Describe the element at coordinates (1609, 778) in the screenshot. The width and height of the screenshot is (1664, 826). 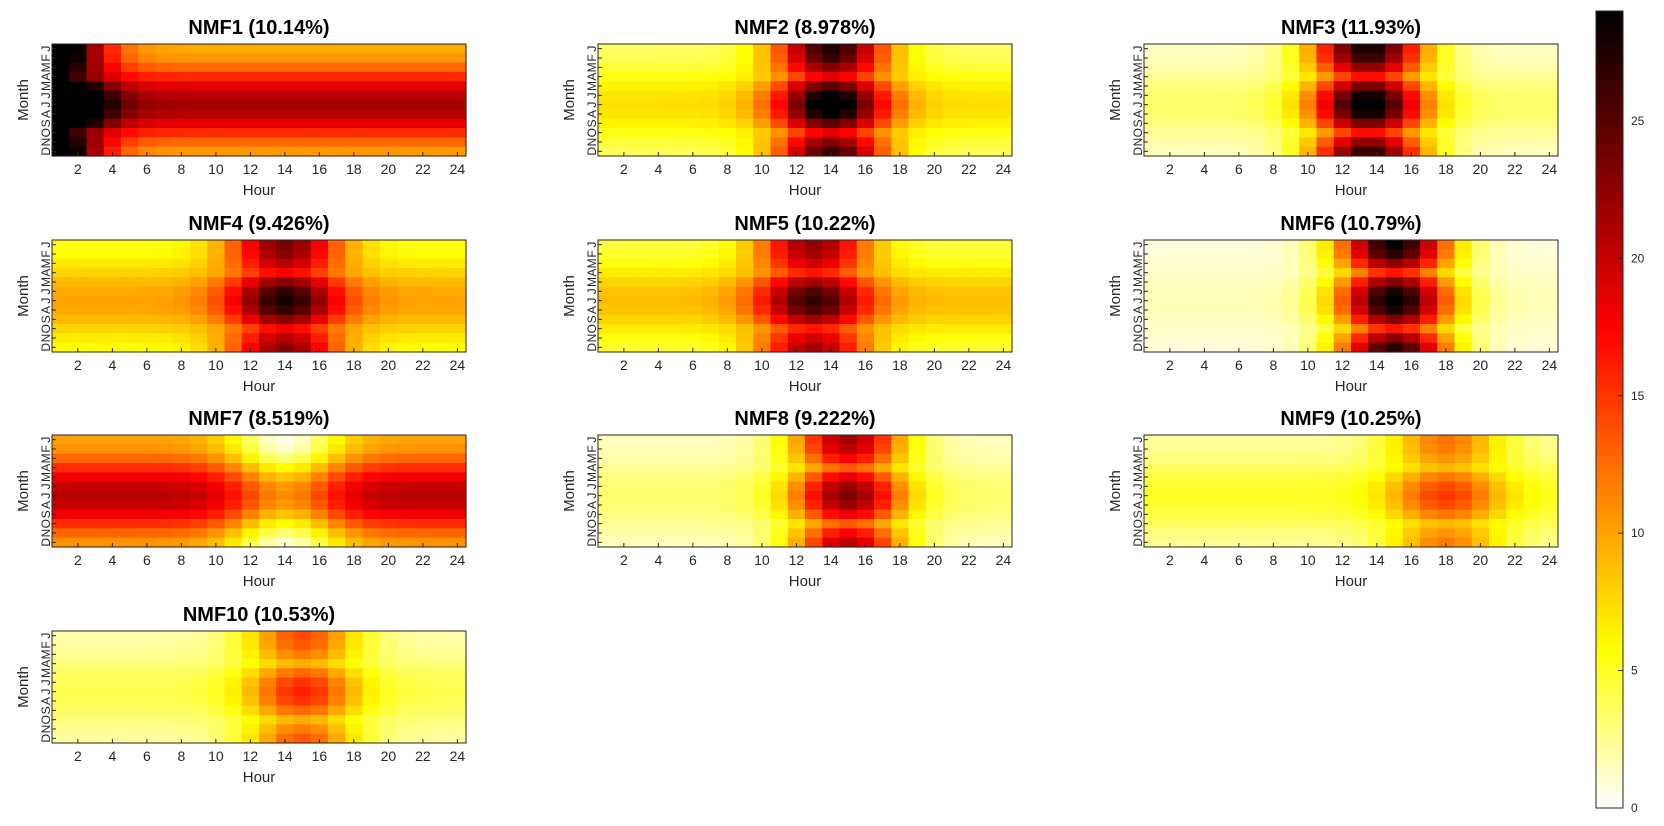
I see `colorbar-segment` at that location.